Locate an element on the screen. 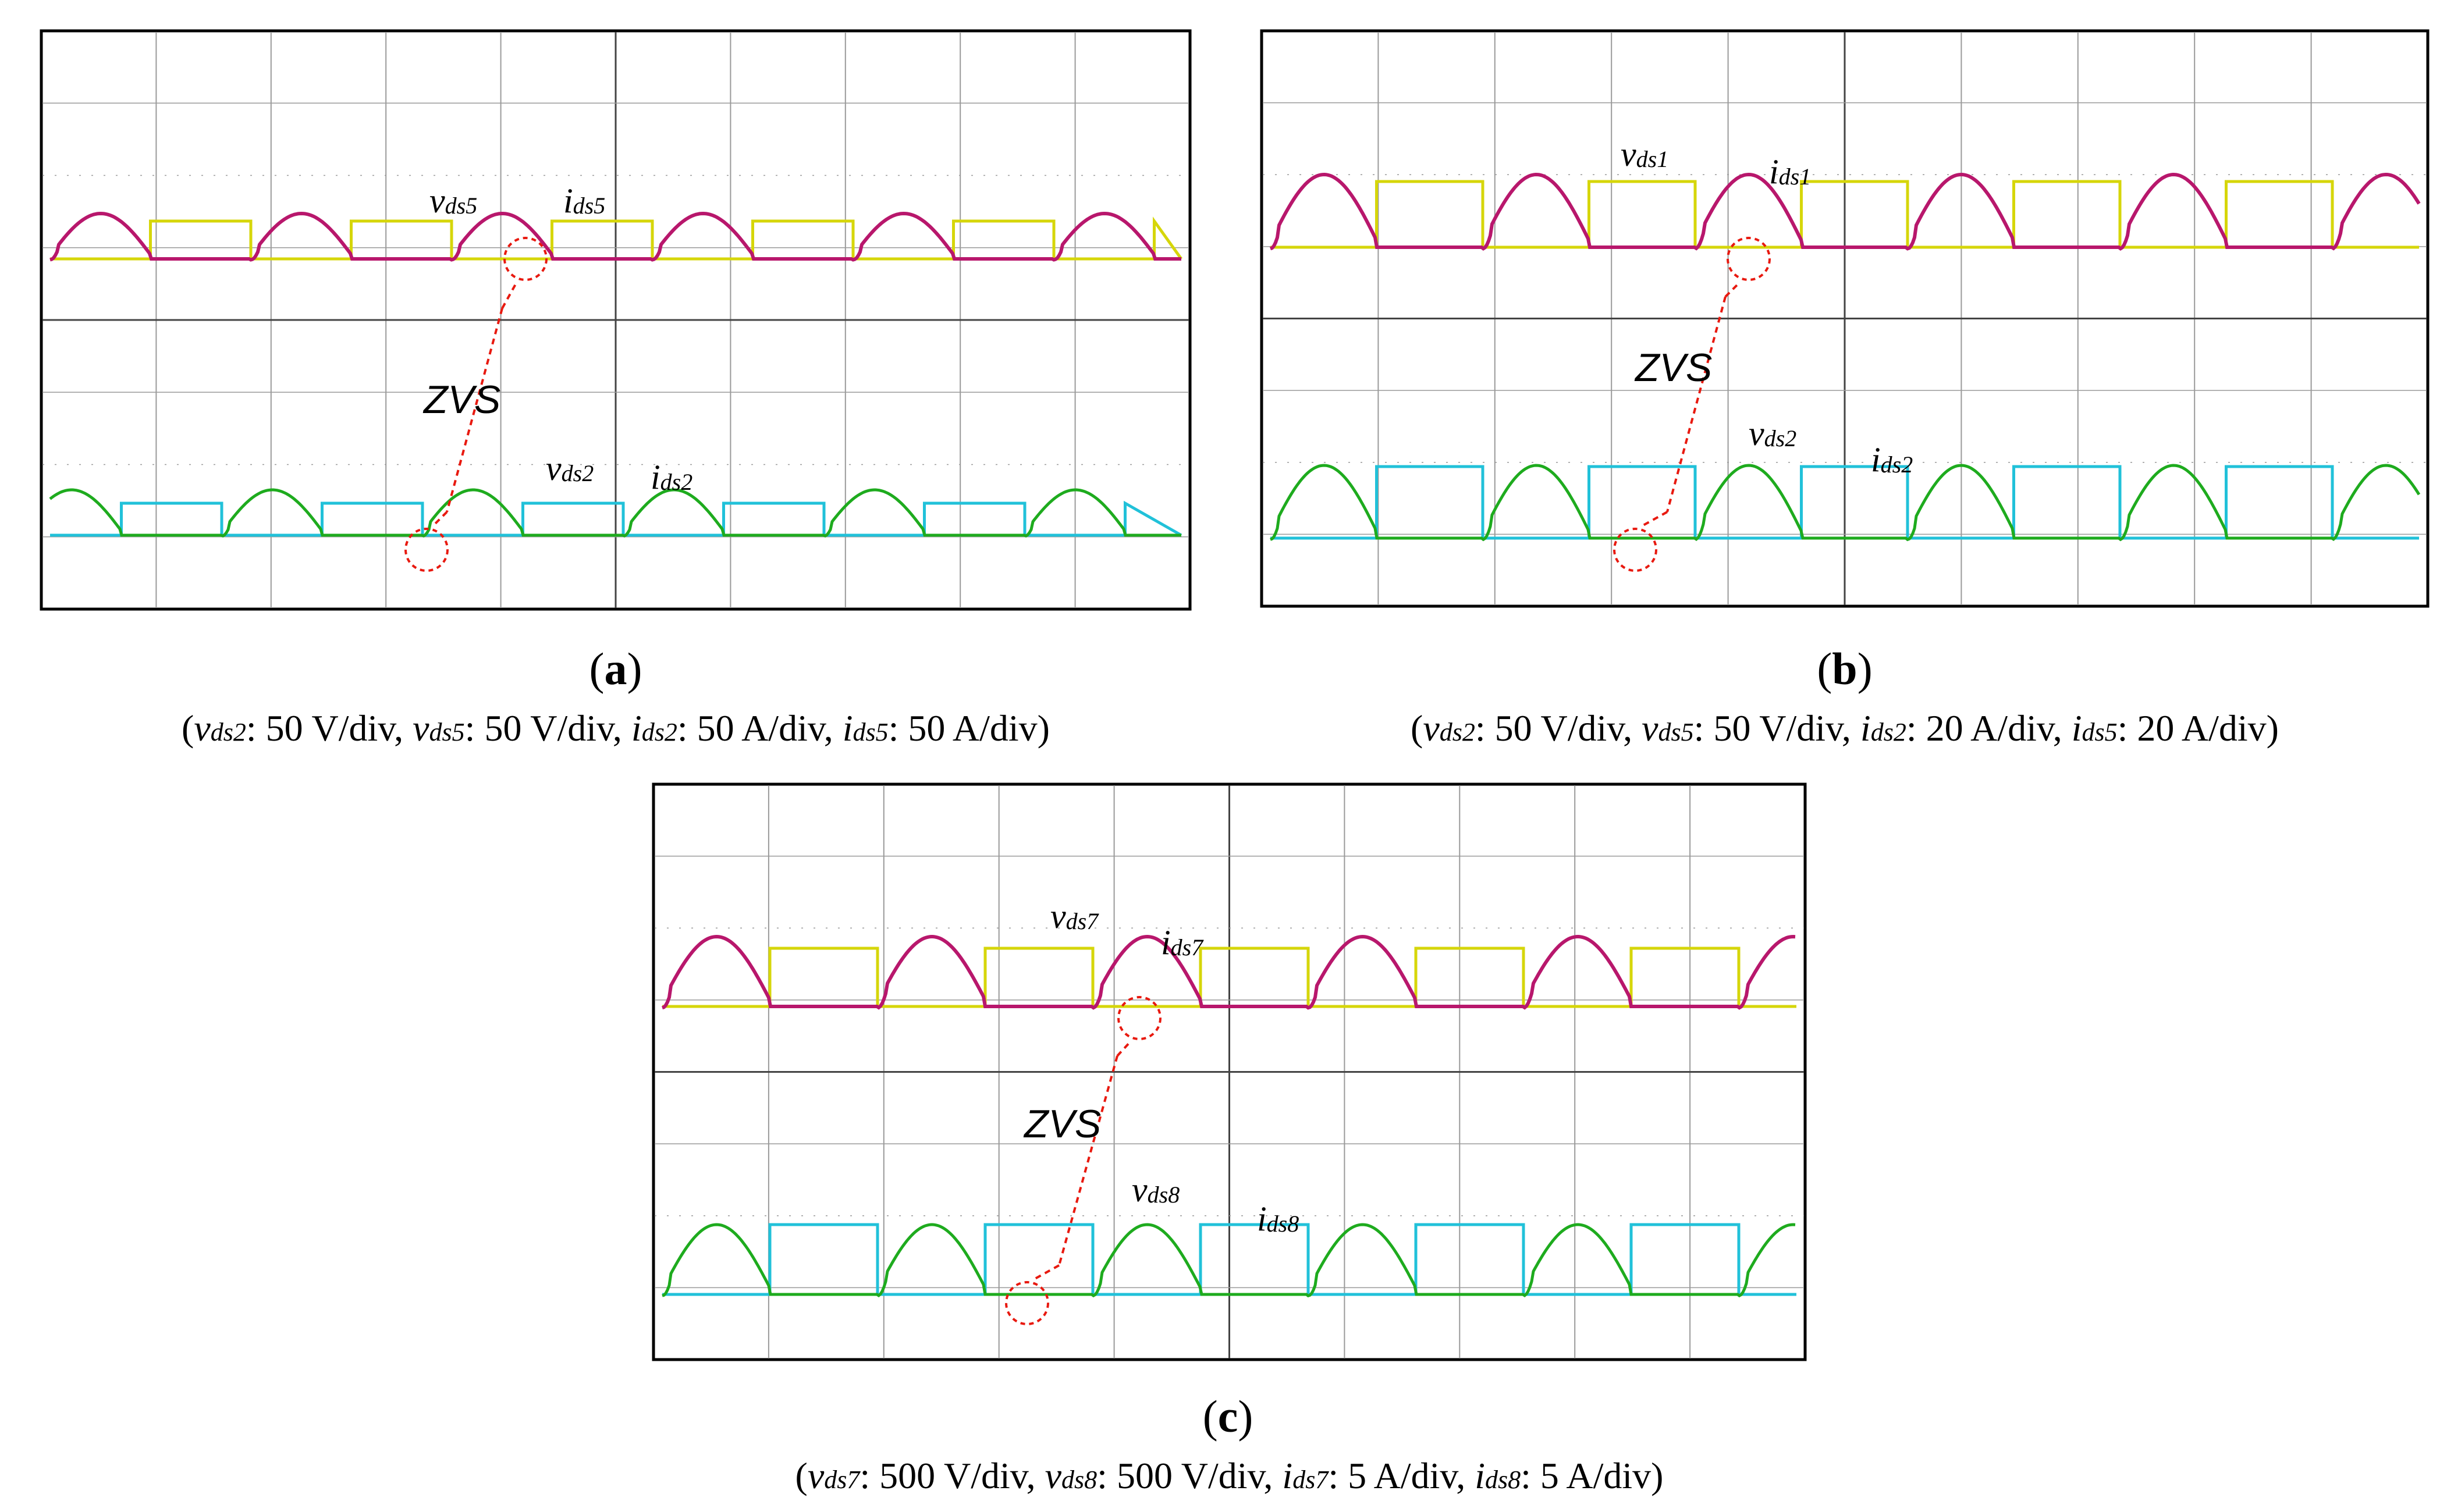  caption-symbol: ids8 is located at coordinates (1498, 1475).